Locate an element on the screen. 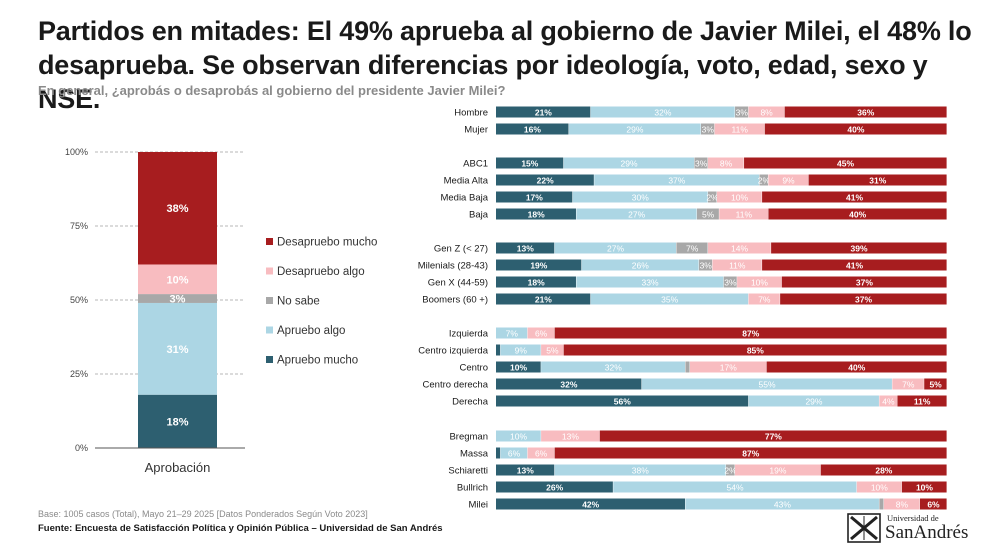  data-label: 42% is located at coordinates (590, 504).